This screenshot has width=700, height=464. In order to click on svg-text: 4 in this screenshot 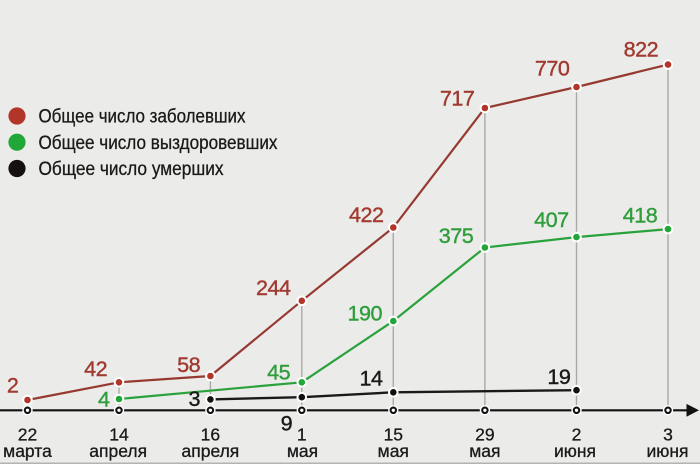, I will do `click(104, 398)`.